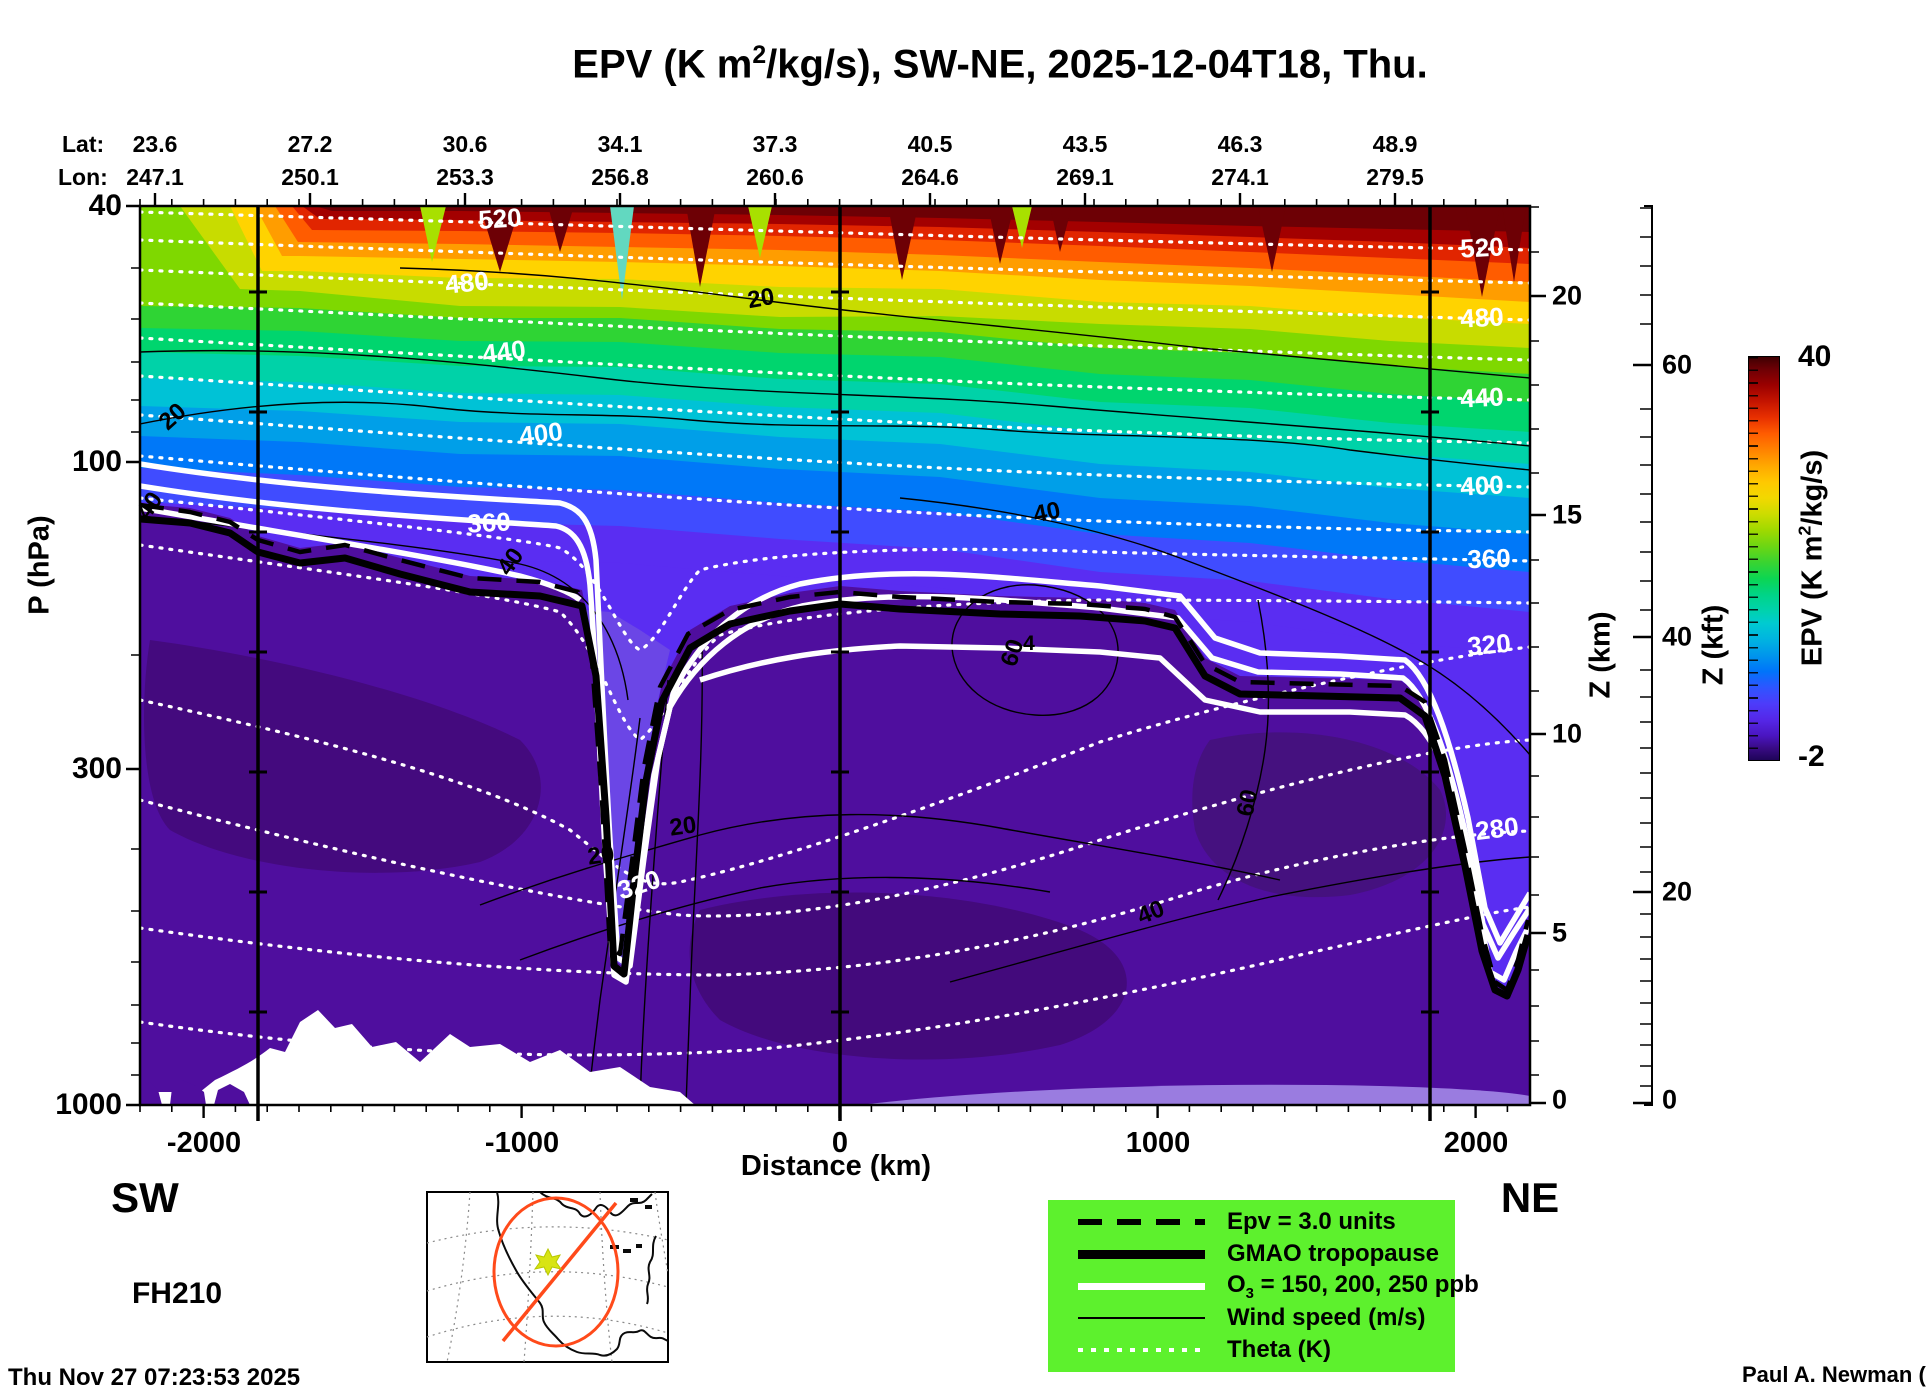 This screenshot has height=1394, width=1926. What do you see at coordinates (522, 1143) in the screenshot?
I see `x-tick: -1000` at bounding box center [522, 1143].